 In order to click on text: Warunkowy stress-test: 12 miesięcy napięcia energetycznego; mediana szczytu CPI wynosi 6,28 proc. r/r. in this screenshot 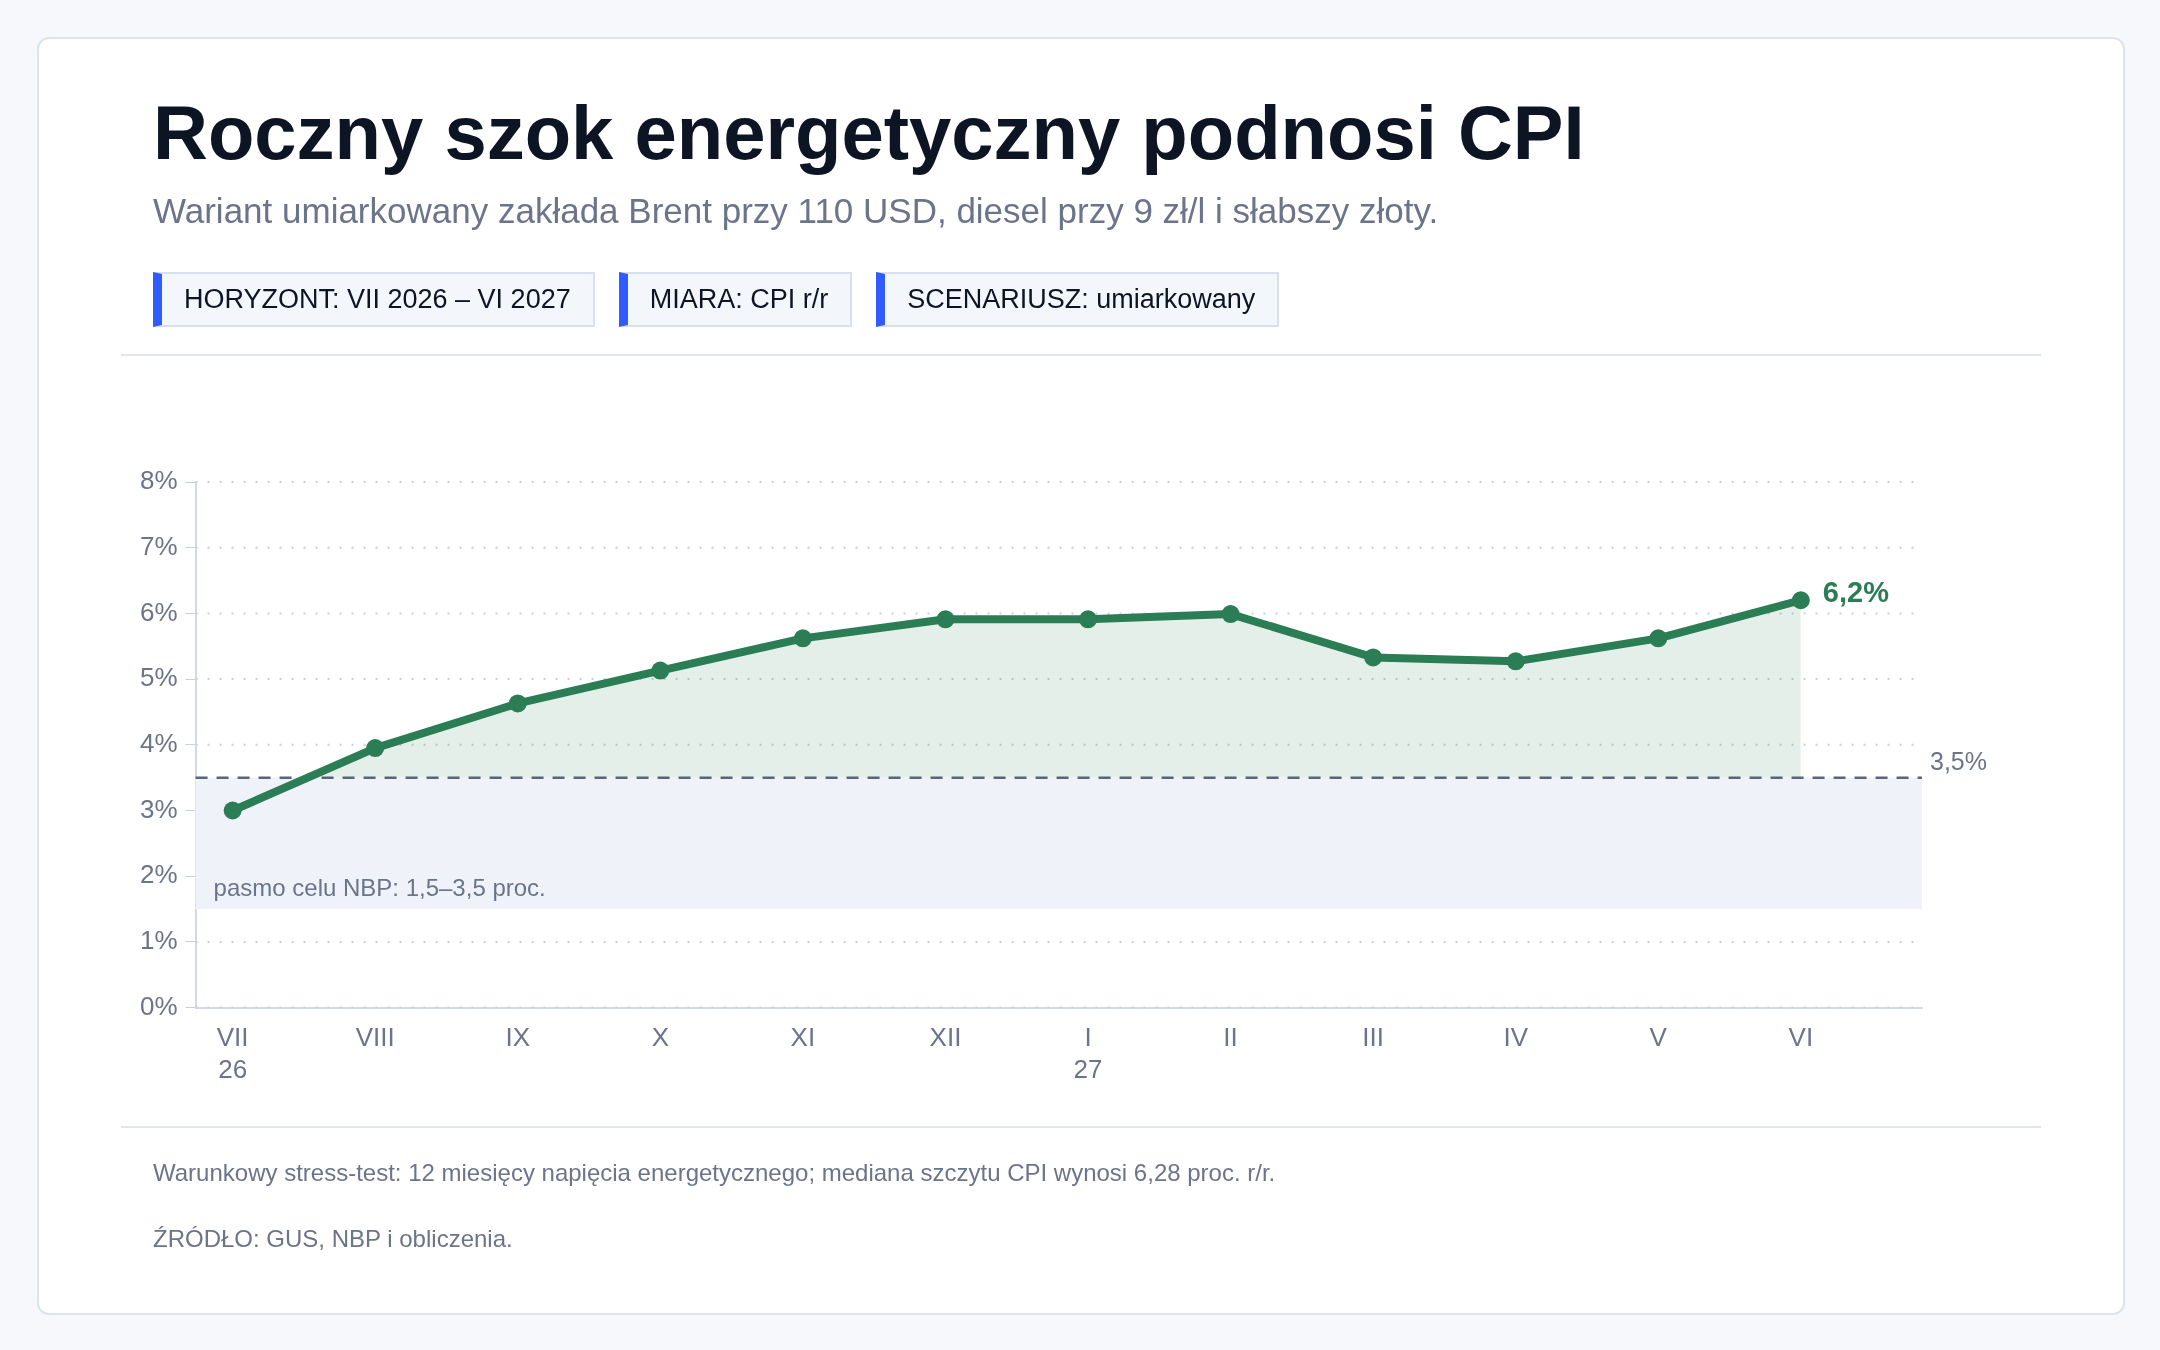, I will do `click(714, 1173)`.